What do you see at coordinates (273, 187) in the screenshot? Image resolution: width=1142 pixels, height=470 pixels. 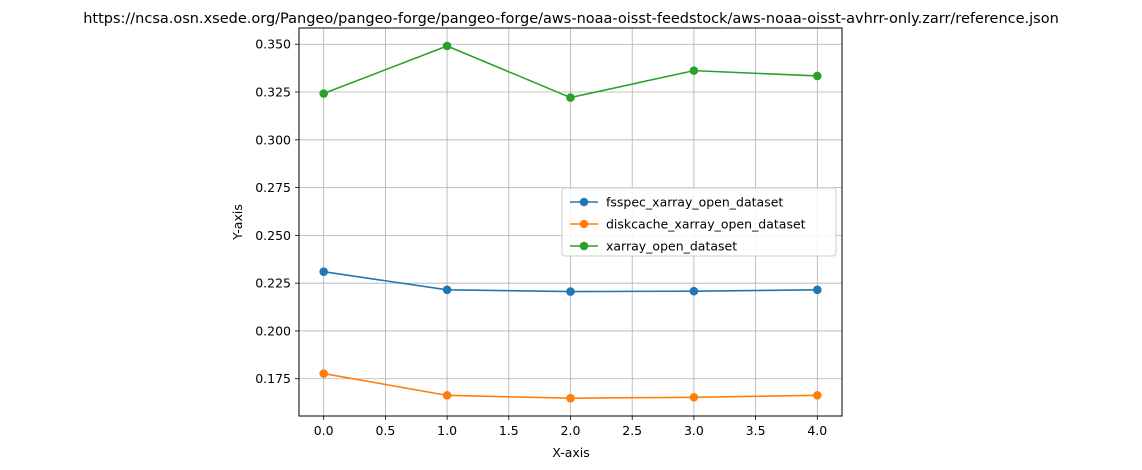 I see `y-tick-label: 0.275` at bounding box center [273, 187].